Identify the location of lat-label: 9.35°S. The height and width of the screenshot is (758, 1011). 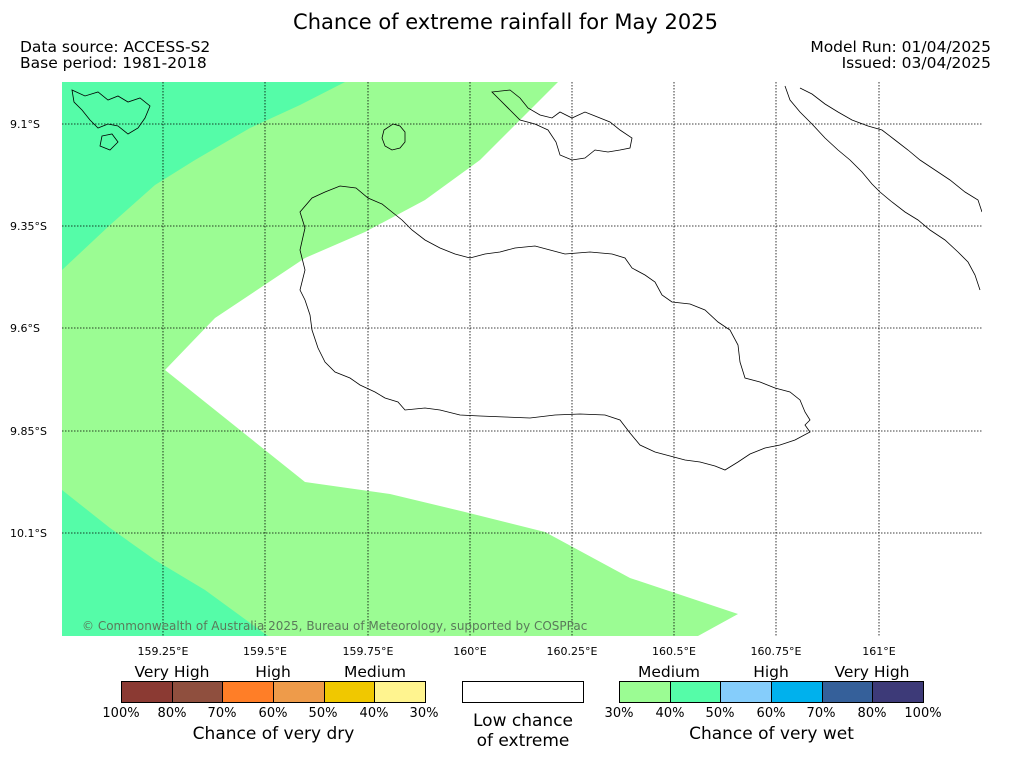
(28, 226).